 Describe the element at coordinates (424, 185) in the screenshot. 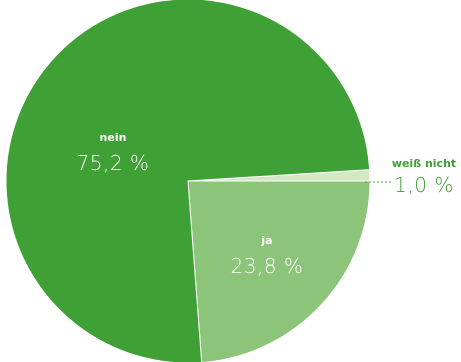

I see `slice-value-weiss-nicht: 1,0 %` at that location.